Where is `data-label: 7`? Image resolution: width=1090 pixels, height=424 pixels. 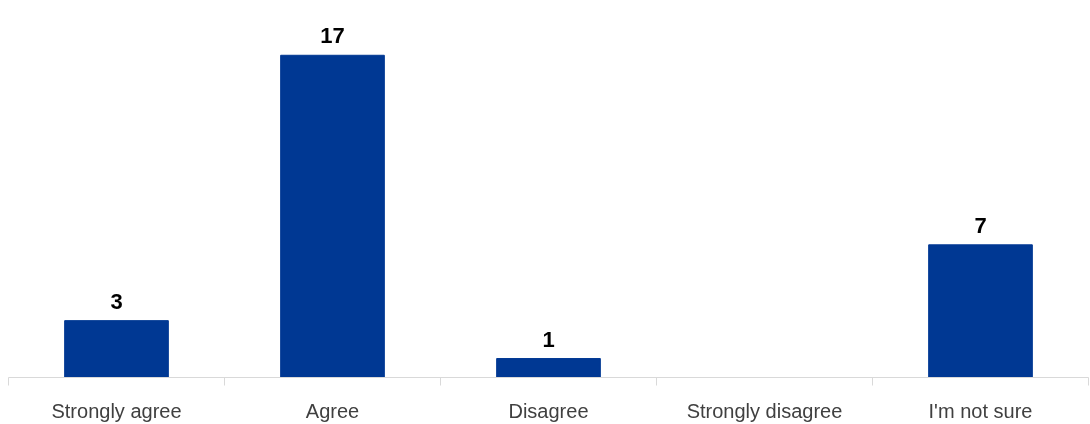 data-label: 7 is located at coordinates (980, 225).